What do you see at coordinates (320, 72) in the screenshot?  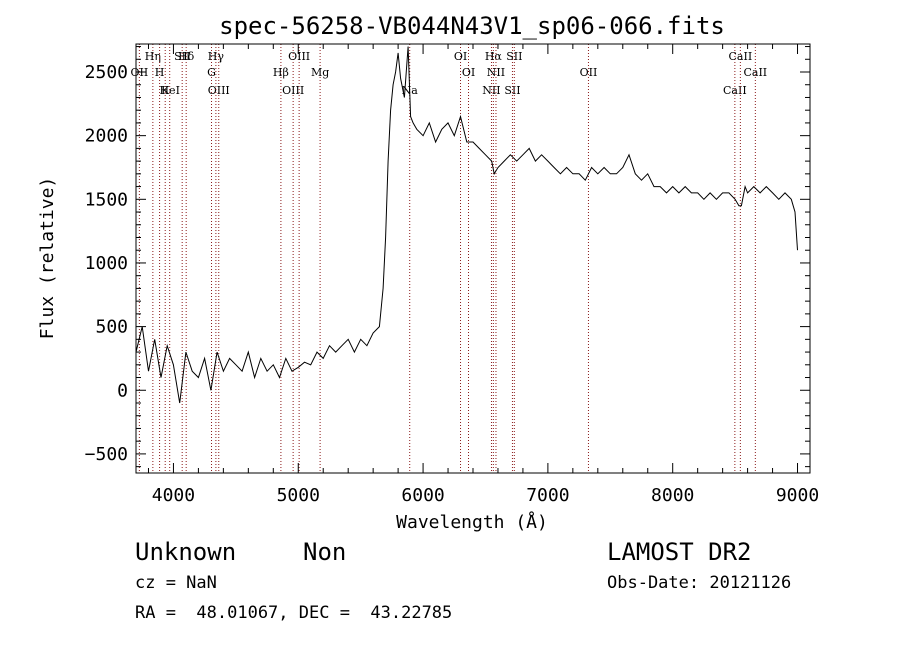 I see `line-marker-label: Mg` at bounding box center [320, 72].